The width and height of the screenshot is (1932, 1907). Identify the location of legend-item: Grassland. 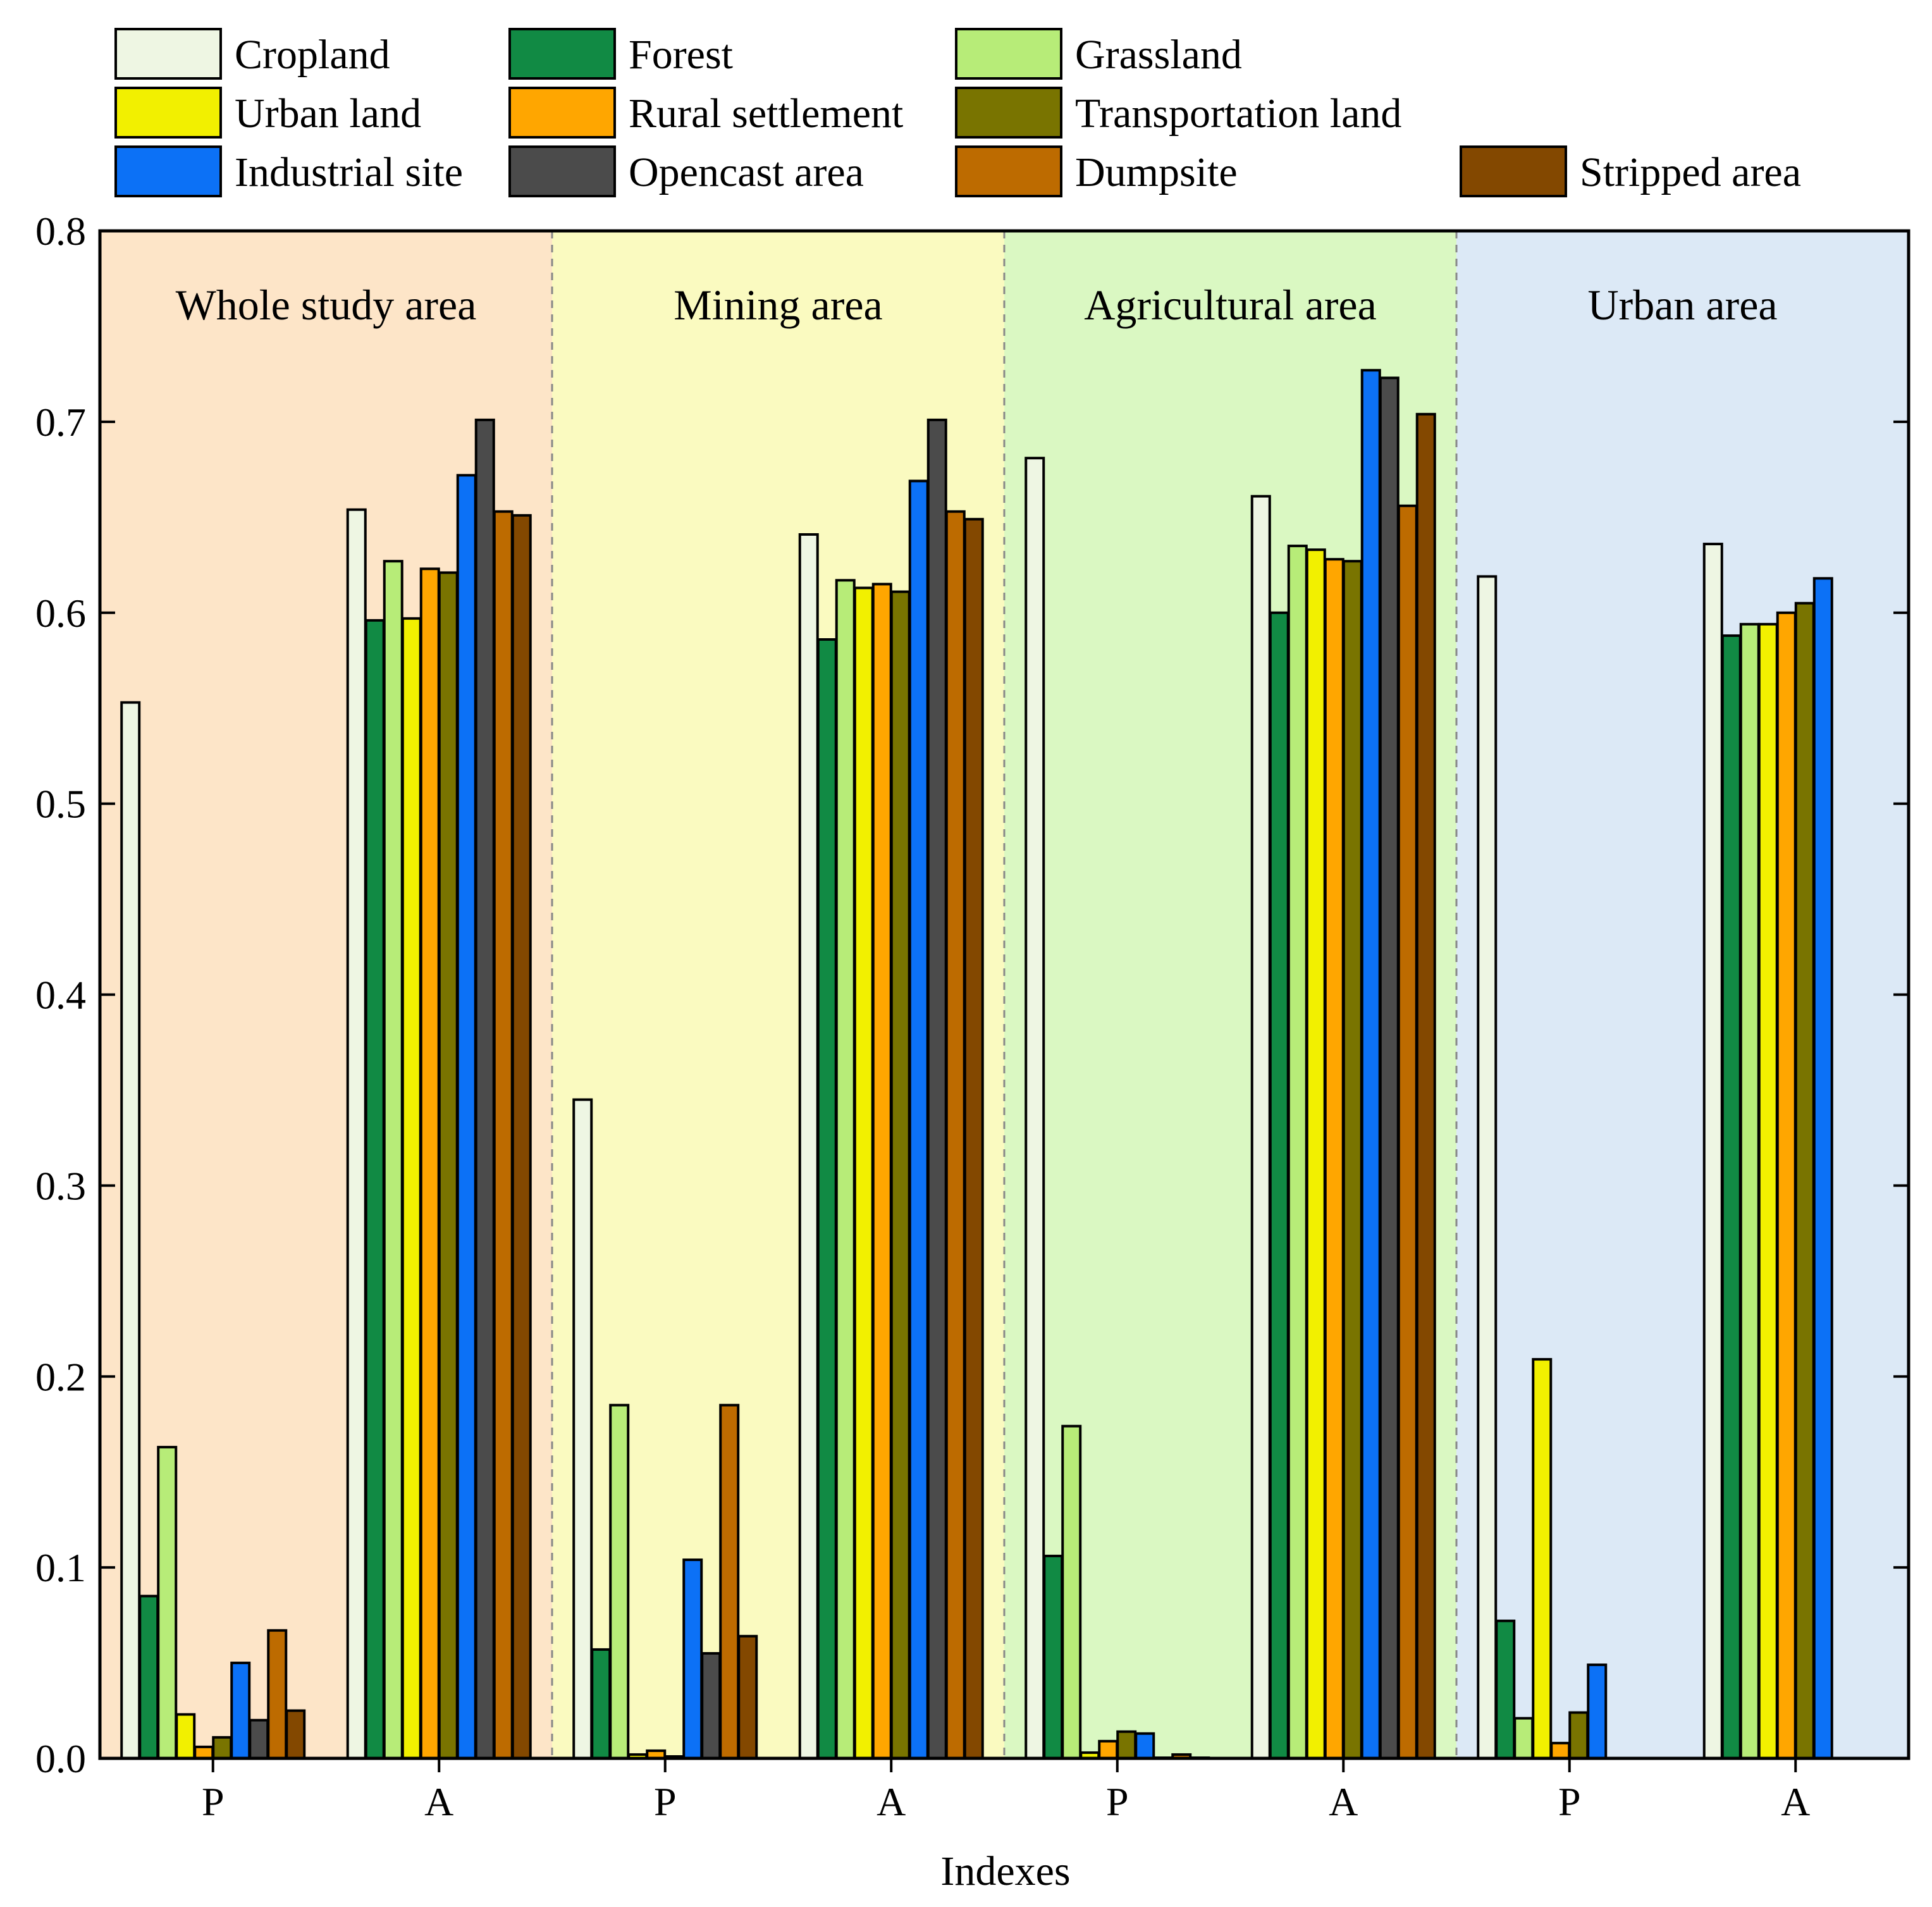
(1098, 54).